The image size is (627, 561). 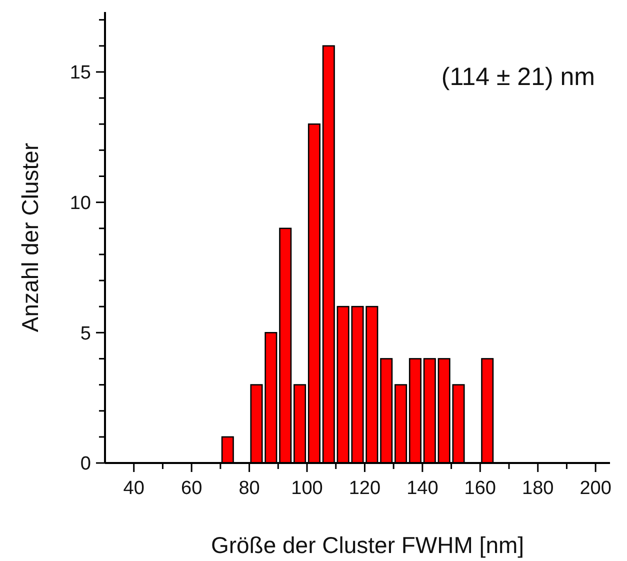 What do you see at coordinates (30, 237) in the screenshot?
I see `y-axis-title: Anzahl der Cluster` at bounding box center [30, 237].